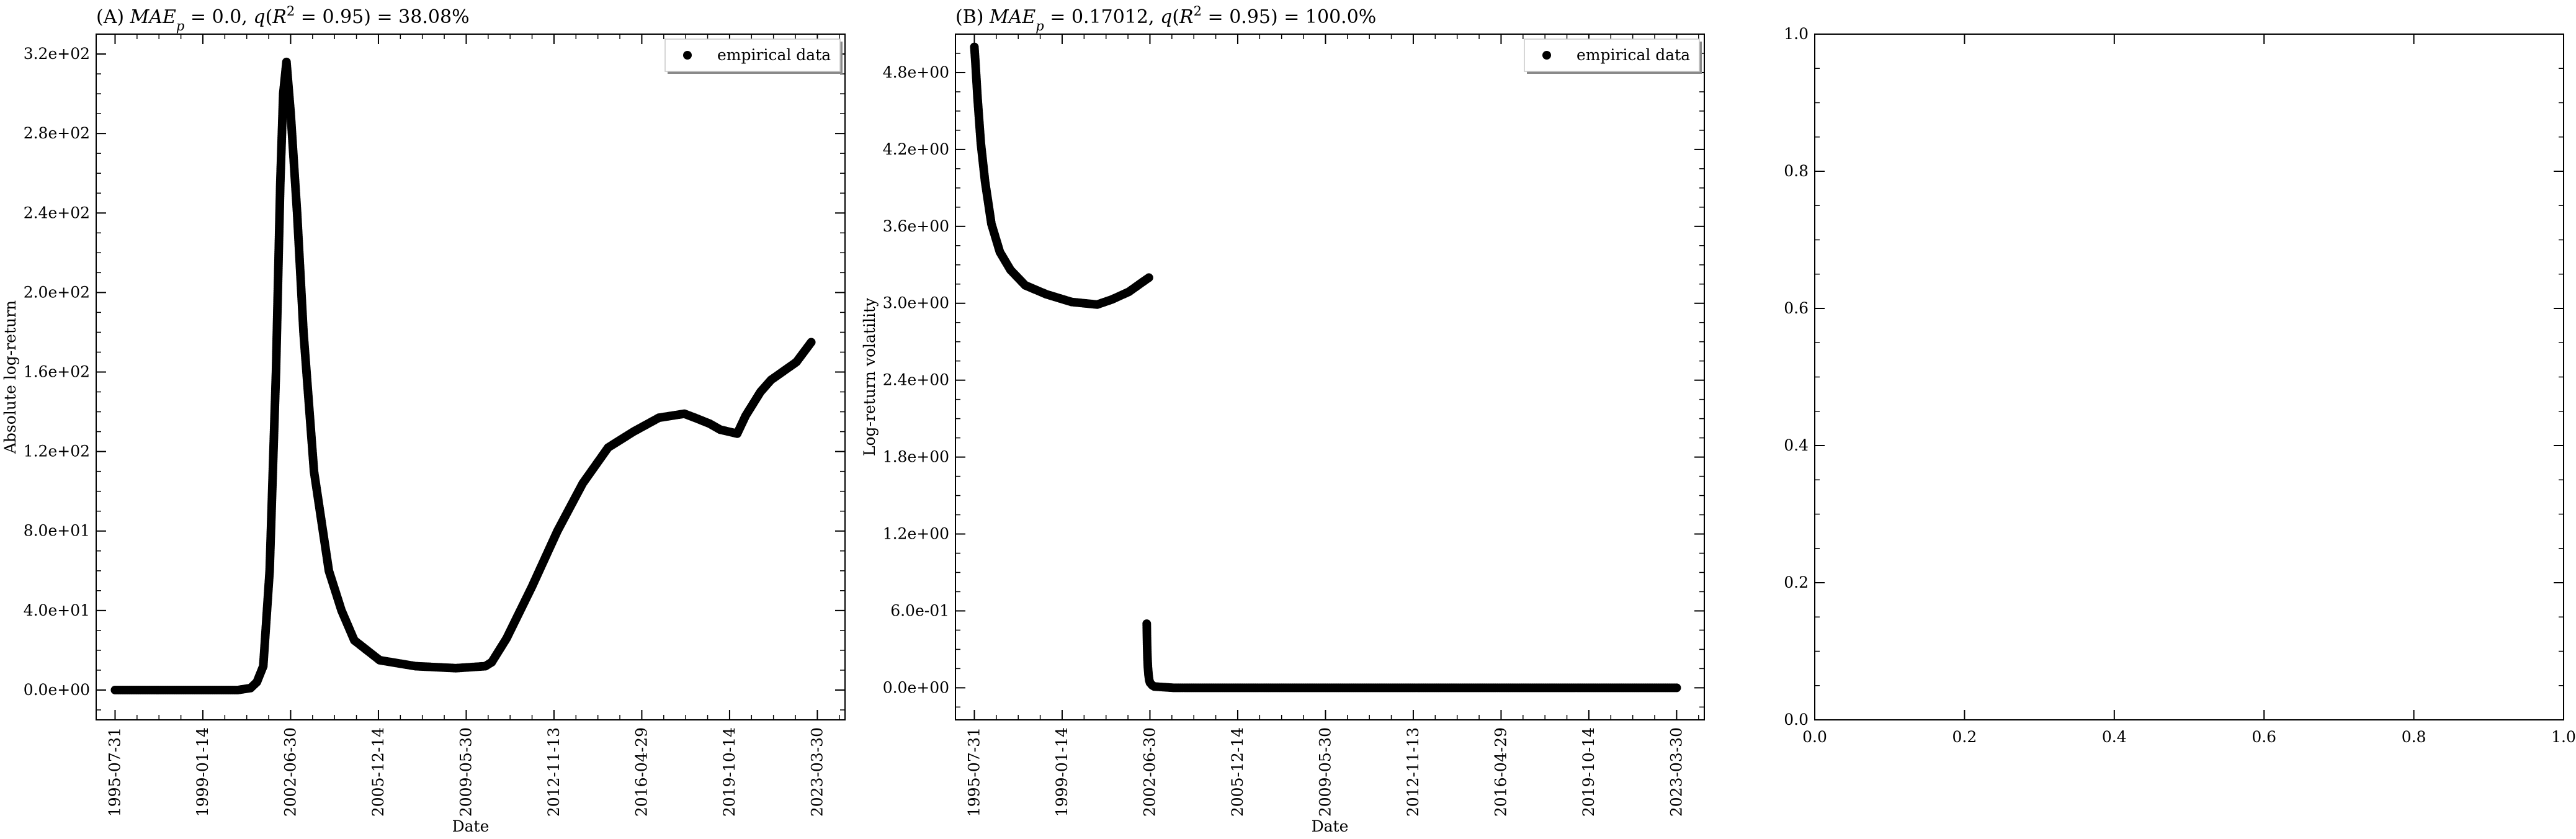 This screenshot has height=839, width=2576. I want to click on y-tick-label: 6.0e-01, so click(919, 610).